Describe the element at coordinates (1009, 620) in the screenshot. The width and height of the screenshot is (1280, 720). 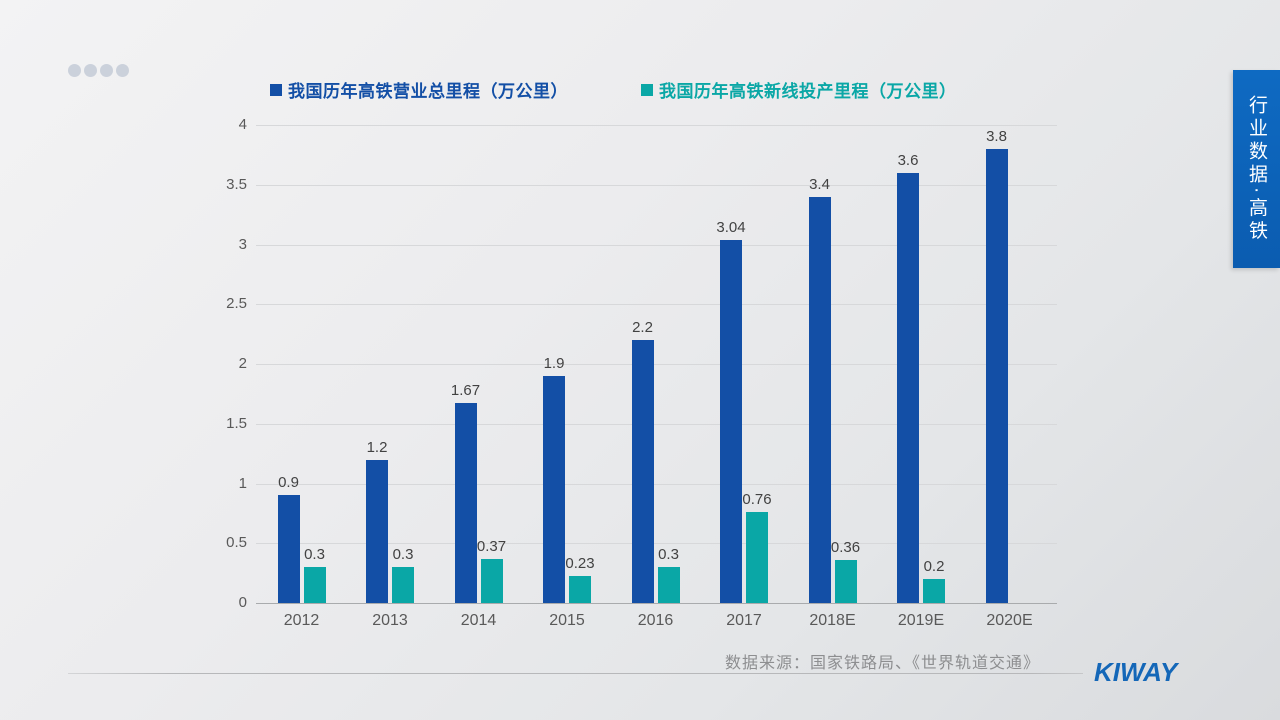
I see `x-axis-label: 2020E` at that location.